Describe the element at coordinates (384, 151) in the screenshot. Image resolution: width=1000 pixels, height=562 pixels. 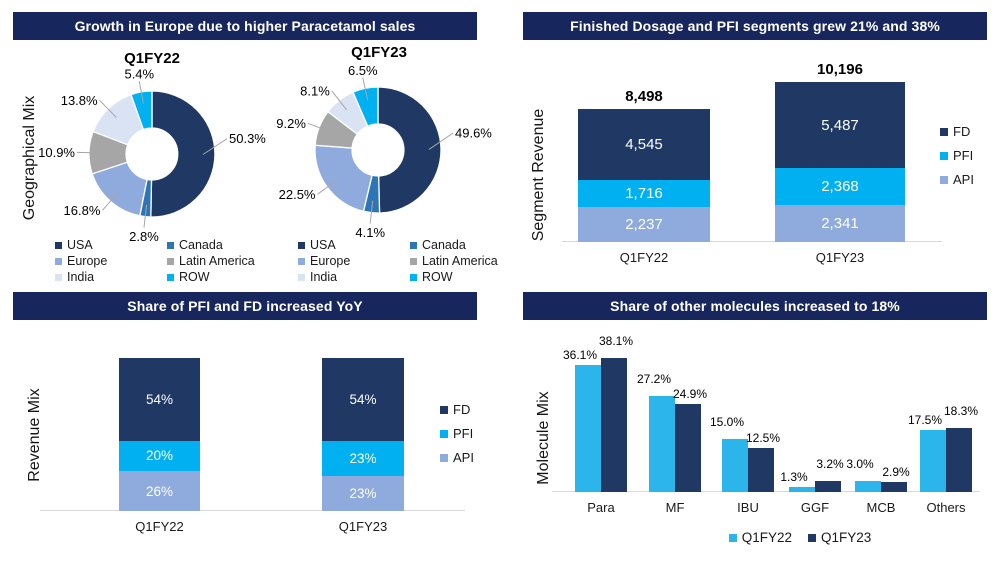
I see `donut-chart-Q1FY23: 49.6% 4.1% 22.5% 9.2% 8.1% 6.5%` at that location.